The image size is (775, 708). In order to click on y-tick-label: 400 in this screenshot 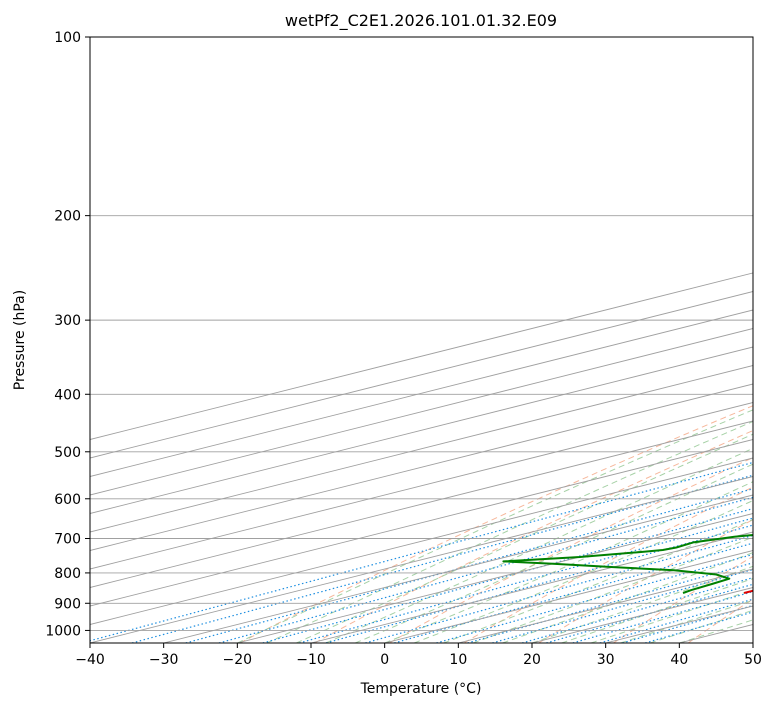, I will do `click(67, 395)`.